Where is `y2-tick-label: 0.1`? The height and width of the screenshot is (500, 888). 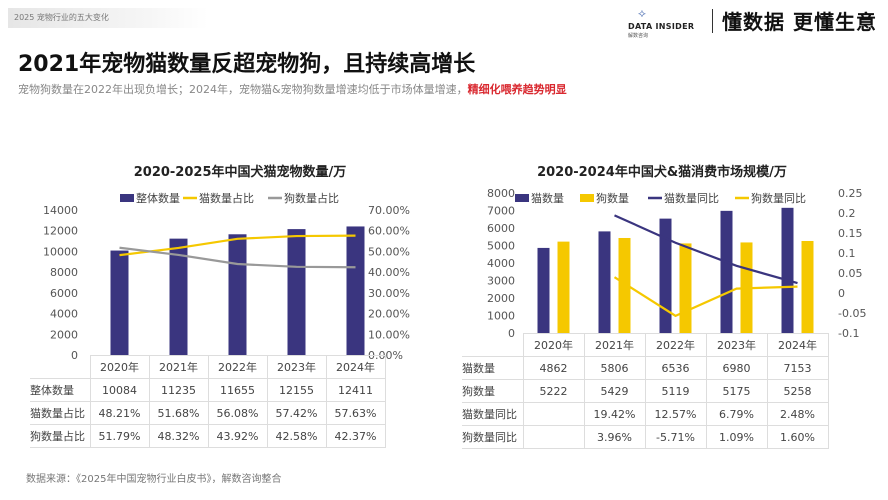
y2-tick-label: 0.1 is located at coordinates (847, 253).